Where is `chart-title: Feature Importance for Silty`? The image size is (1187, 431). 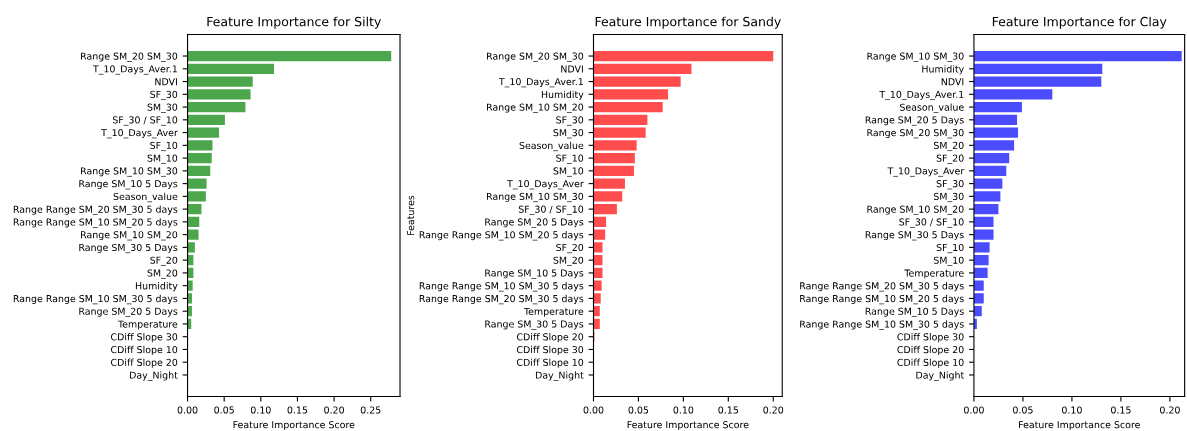 chart-title: Feature Importance for Silty is located at coordinates (294, 22).